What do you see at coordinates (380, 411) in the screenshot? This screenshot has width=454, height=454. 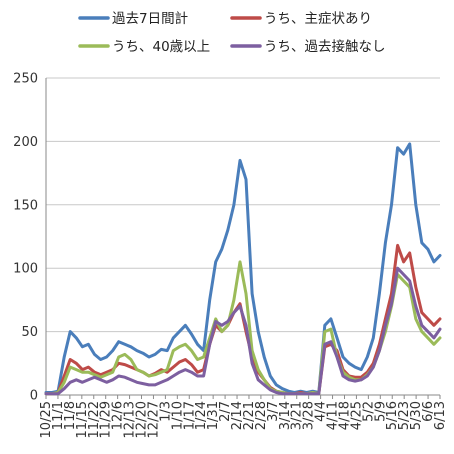 I see `x-tick-label: 5/9` at bounding box center [380, 411].